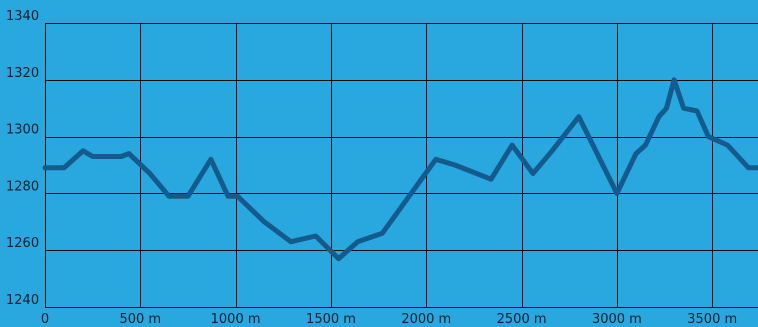 The height and width of the screenshot is (327, 758). What do you see at coordinates (712, 319) in the screenshot?
I see `x-tick-label: 3500 m` at bounding box center [712, 319].